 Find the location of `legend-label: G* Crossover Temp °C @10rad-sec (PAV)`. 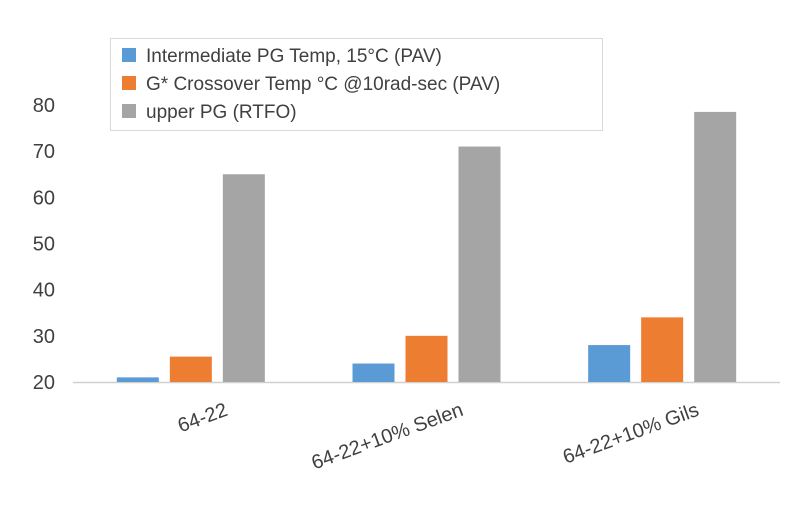

legend-label: G* Crossover Temp °C @10rad-sec (PAV) is located at coordinates (323, 84).